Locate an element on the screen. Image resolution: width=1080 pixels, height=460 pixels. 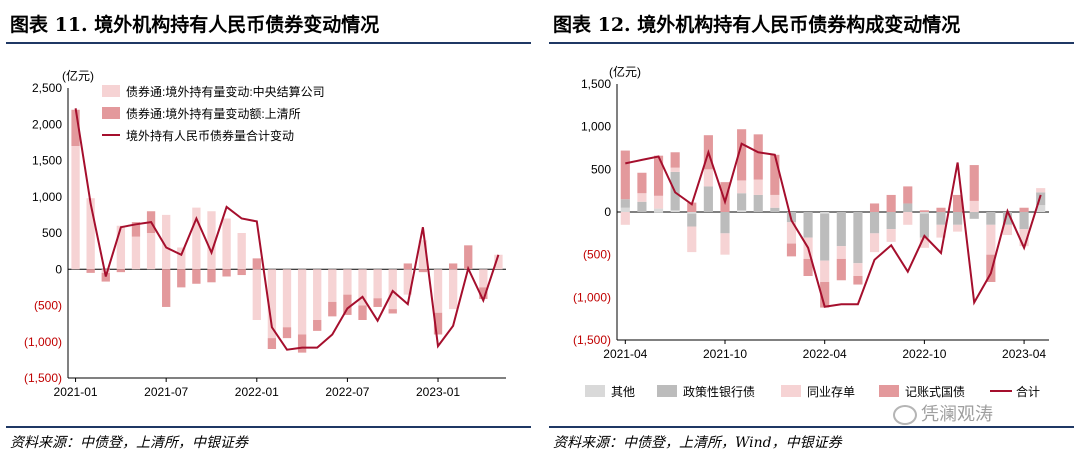
left-legend-label: 境外持有人民币债券量合计变动 is located at coordinates (210, 135).